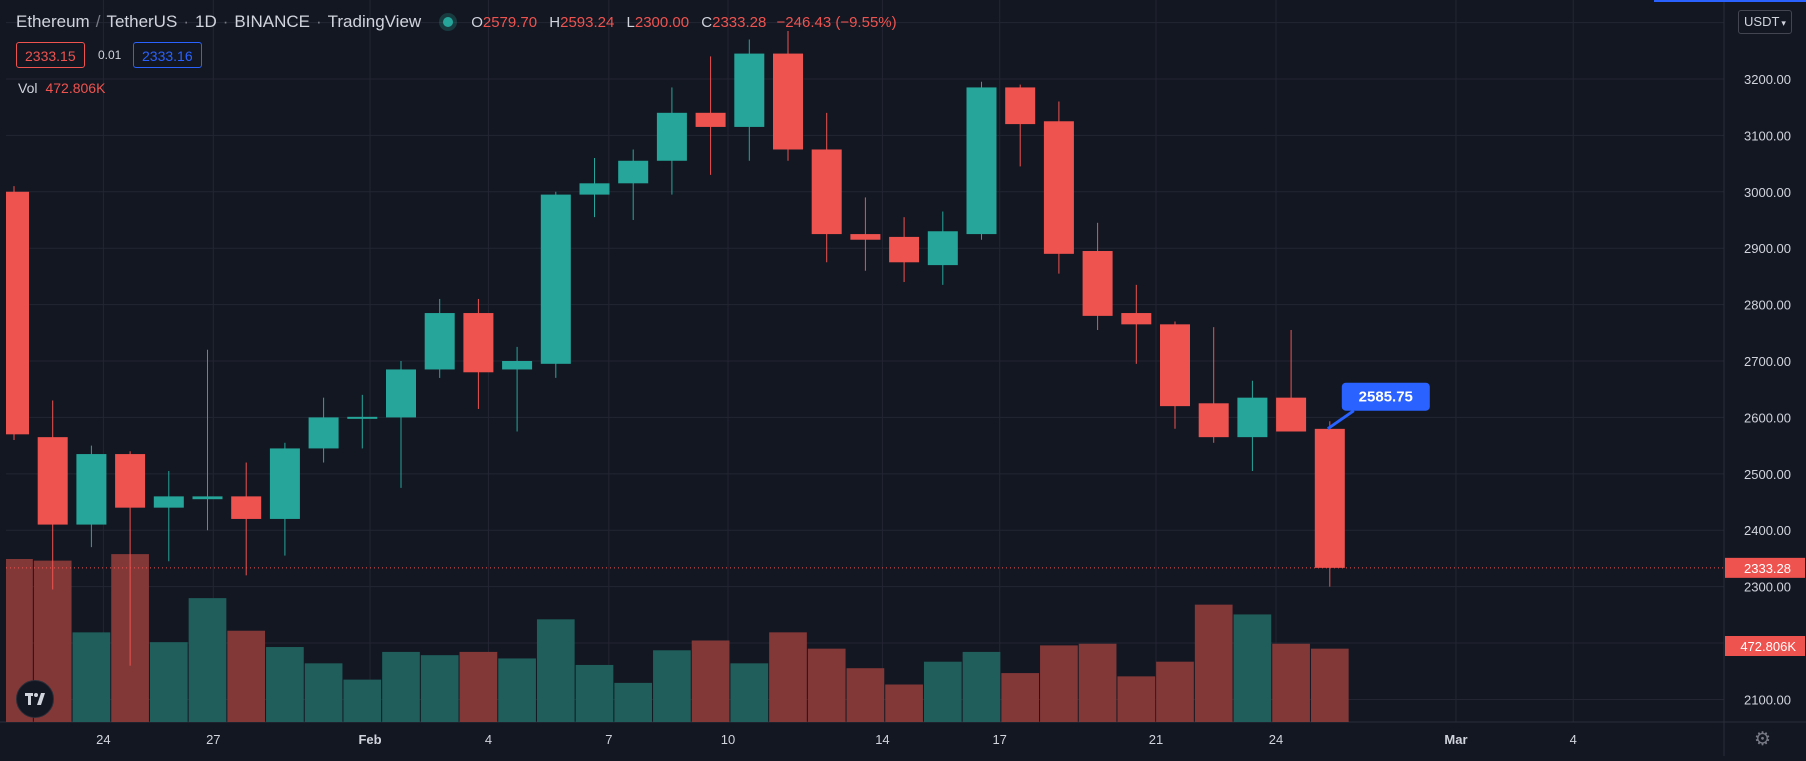 Image resolution: width=1806 pixels, height=761 pixels. What do you see at coordinates (448, 22) in the screenshot?
I see `market-status-icon` at bounding box center [448, 22].